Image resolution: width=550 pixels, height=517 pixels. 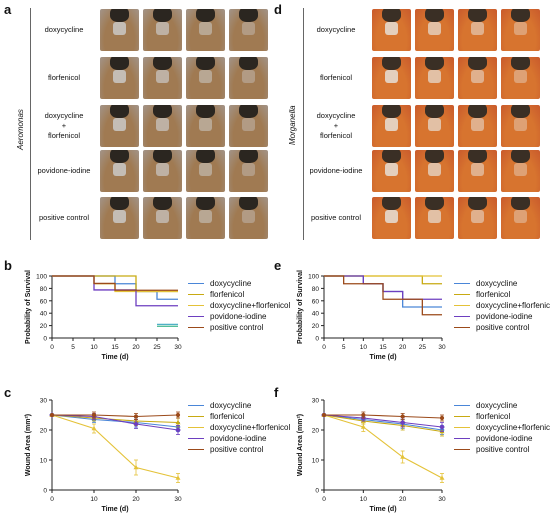 What do you see at coordinates (497, 283) in the screenshot?
I see `legend-label: doxycycline` at bounding box center [497, 283].